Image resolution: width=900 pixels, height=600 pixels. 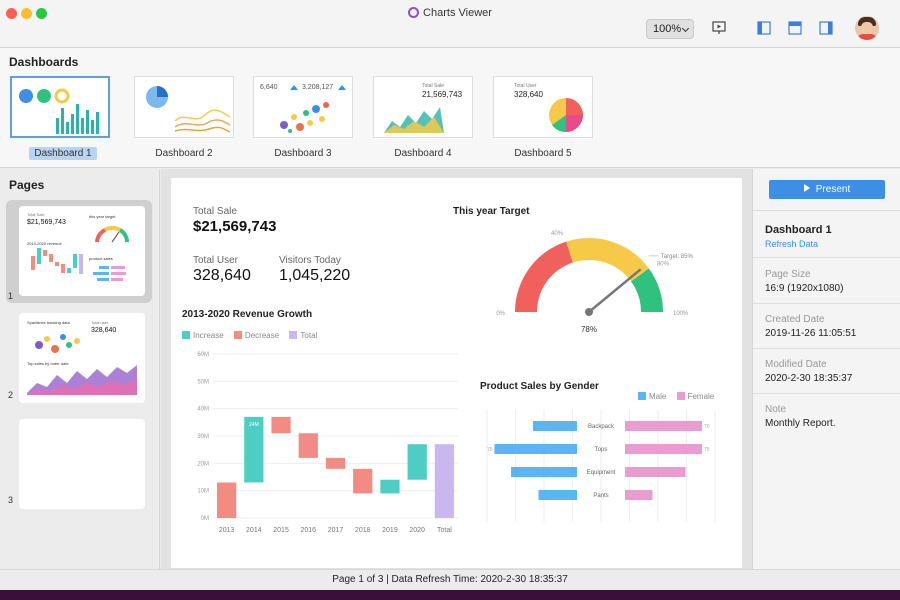 I want to click on target-gauge-chart: 0% 40% 80% 100% Target: 85% 78%, so click(x=595, y=282).